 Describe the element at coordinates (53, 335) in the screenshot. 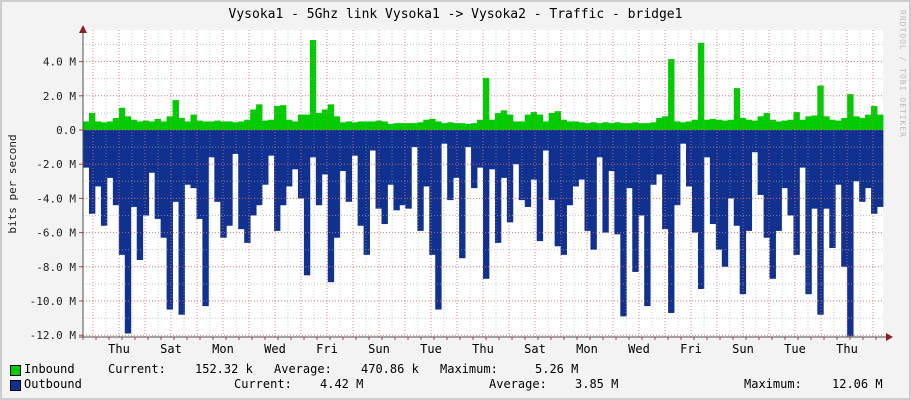

I see `y-tick-label: -12.0 M` at that location.